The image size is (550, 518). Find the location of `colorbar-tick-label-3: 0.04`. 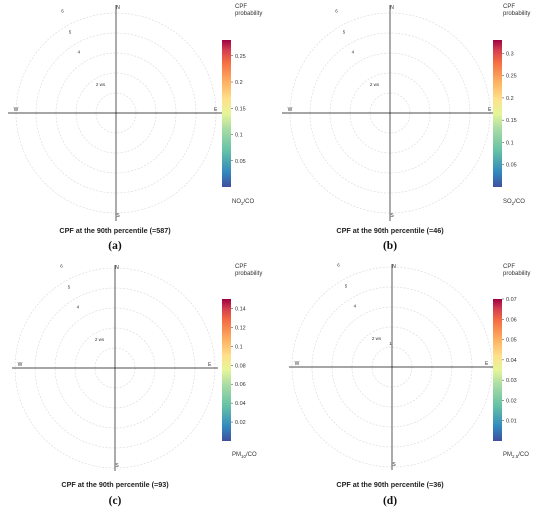

colorbar-tick-label-3: 0.04 is located at coordinates (511, 361).